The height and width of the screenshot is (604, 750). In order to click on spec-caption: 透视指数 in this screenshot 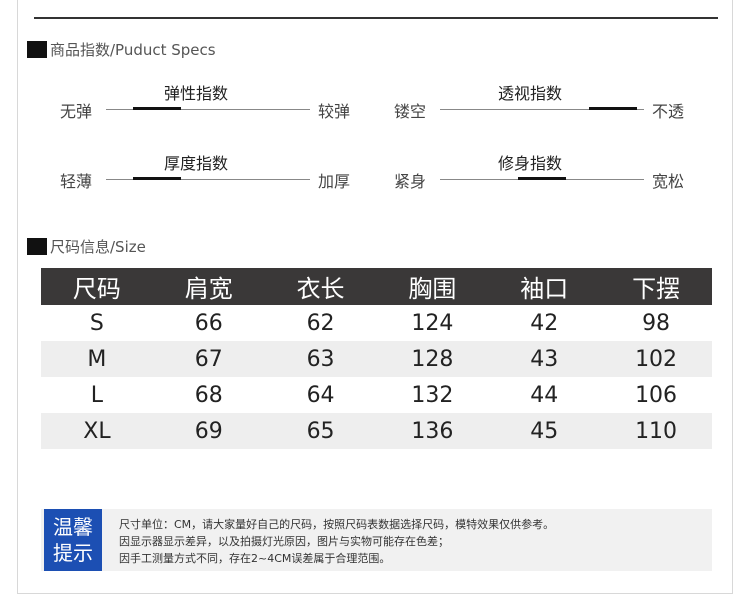, I will do `click(530, 93)`.